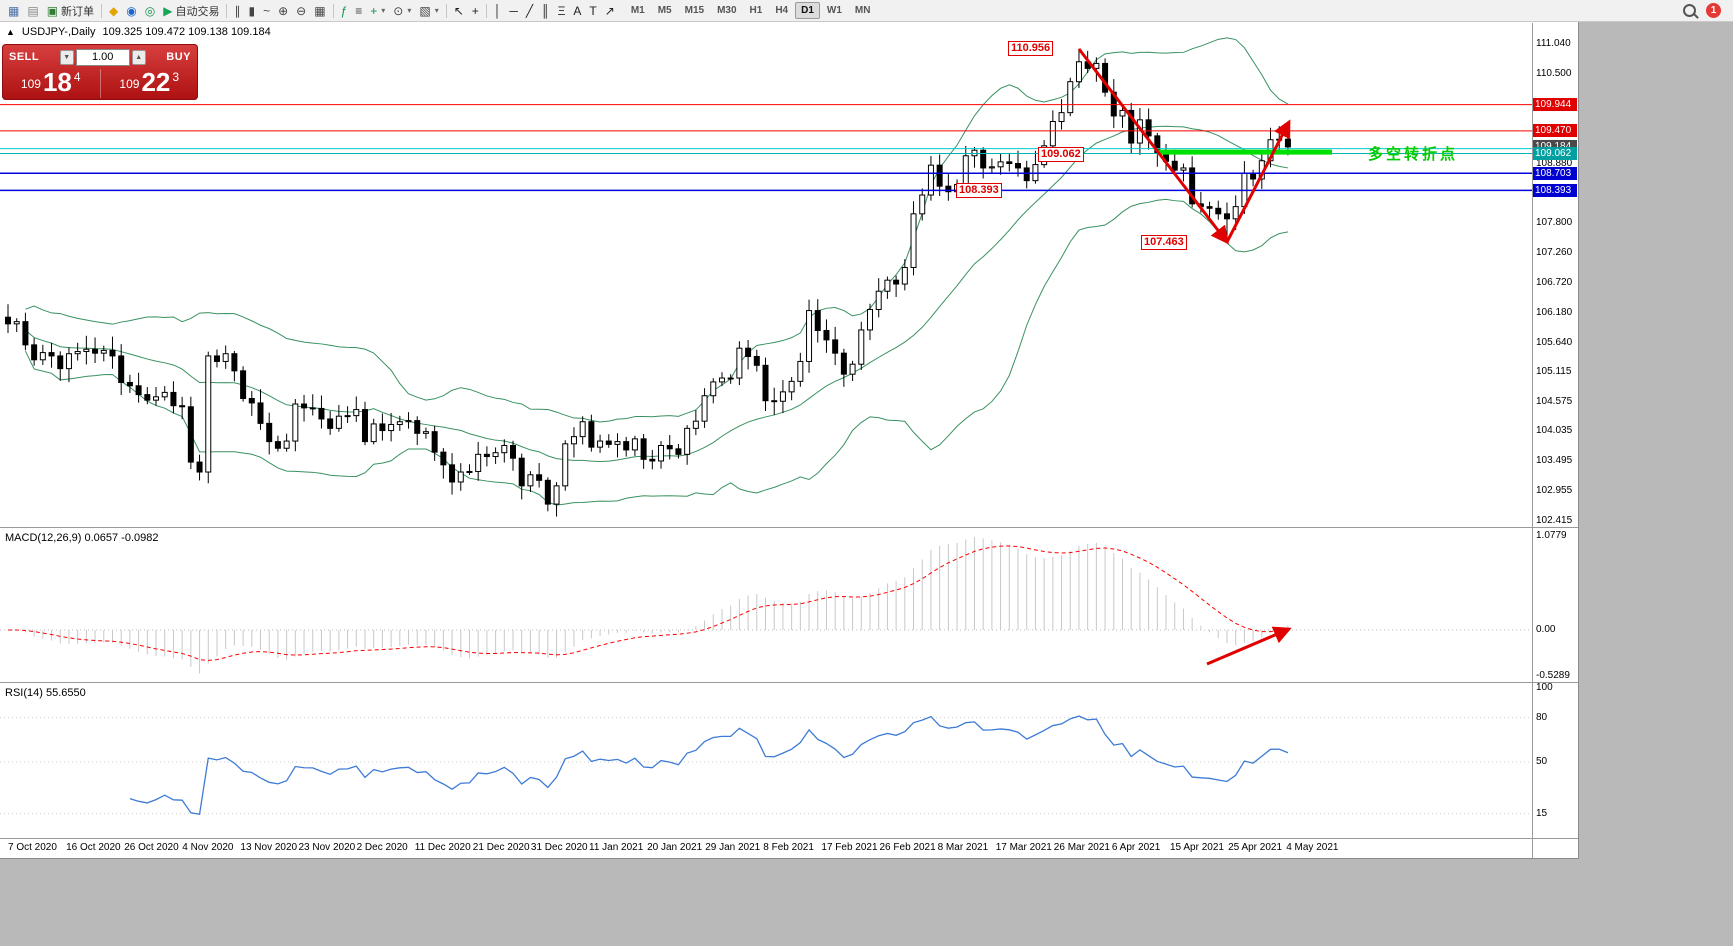 The height and width of the screenshot is (946, 1733). Describe the element at coordinates (10, 32) in the screenshot. I see `one-click-toggle-icon: ▲` at that location.